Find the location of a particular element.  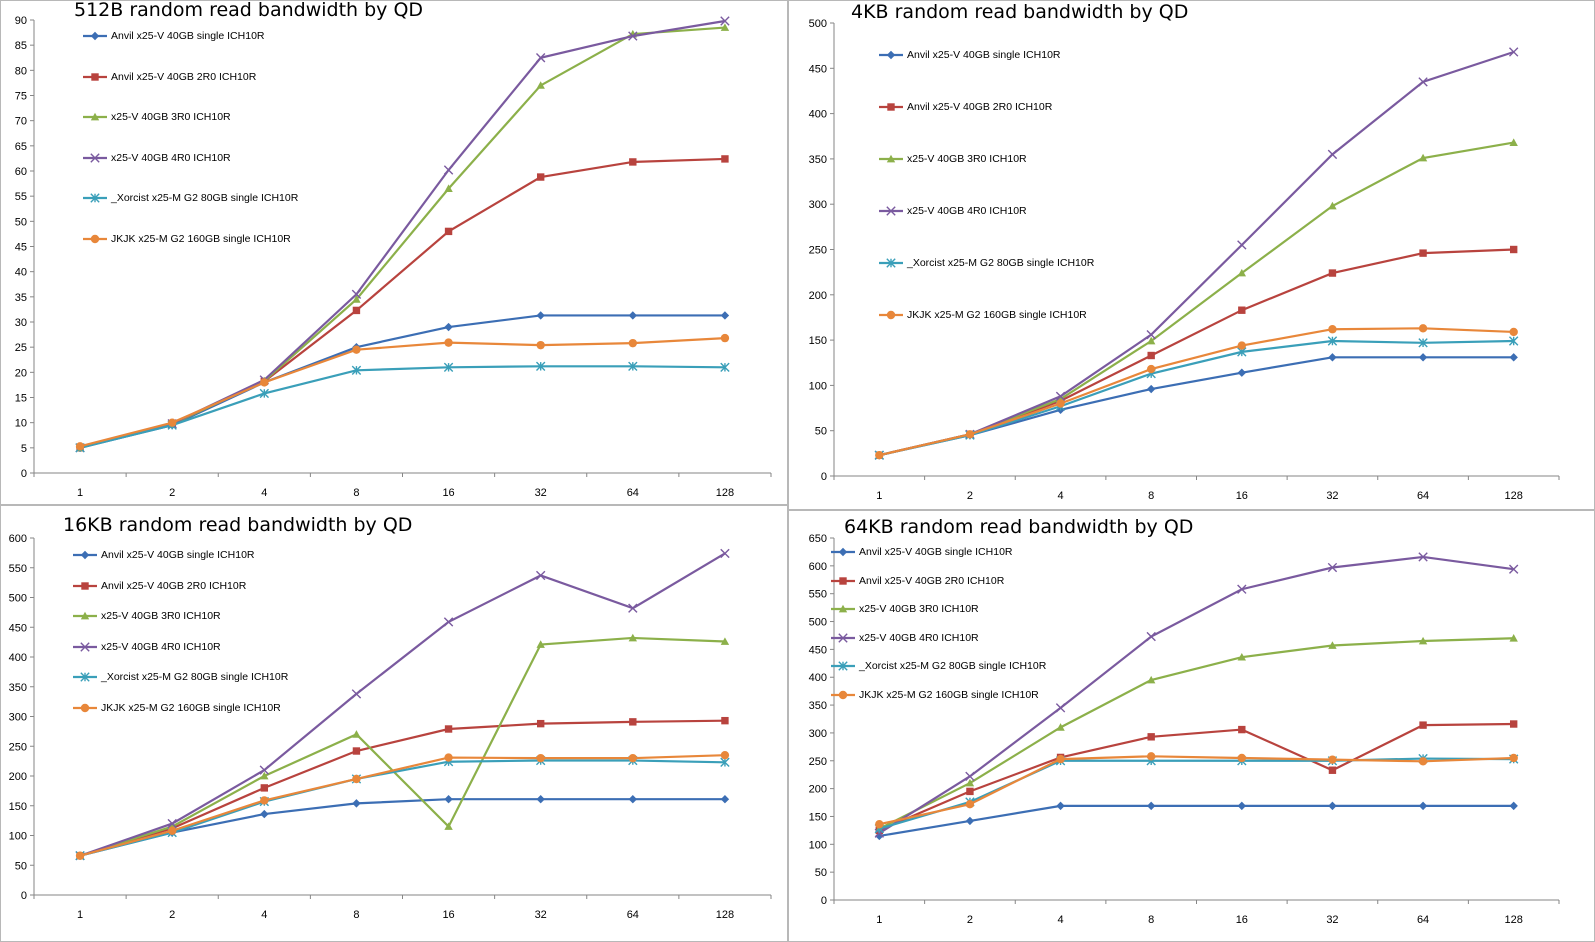

y-tick-label: 600 is located at coordinates (18, 539).